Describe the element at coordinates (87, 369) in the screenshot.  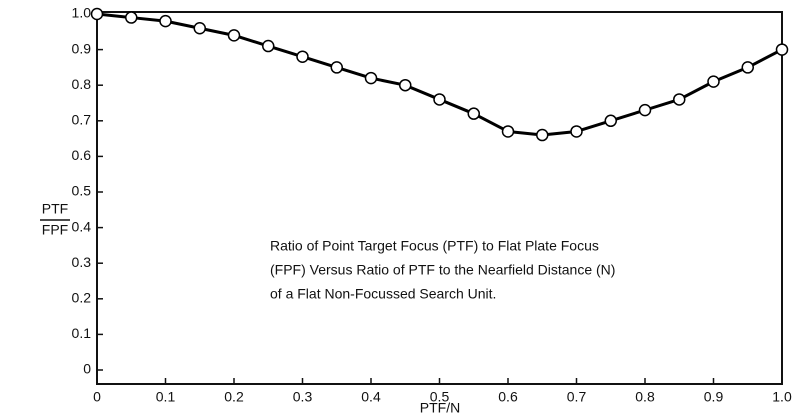
I see `y-tick-label: 0` at that location.